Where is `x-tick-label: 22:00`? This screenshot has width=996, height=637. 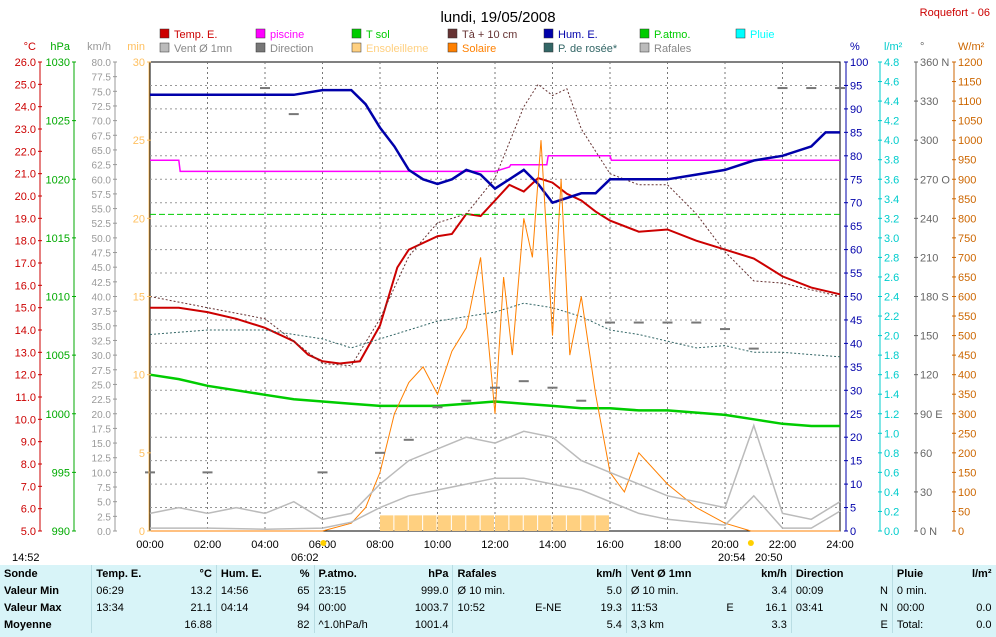 x-tick-label: 22:00 is located at coordinates (783, 545).